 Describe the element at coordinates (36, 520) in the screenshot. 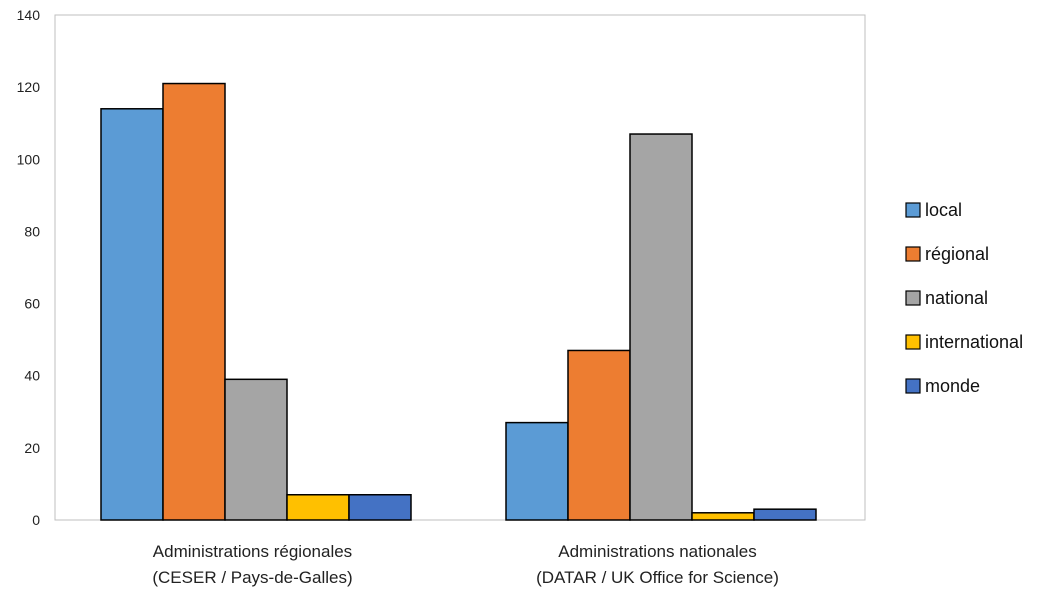

I see `y-tick-label: 0` at that location.